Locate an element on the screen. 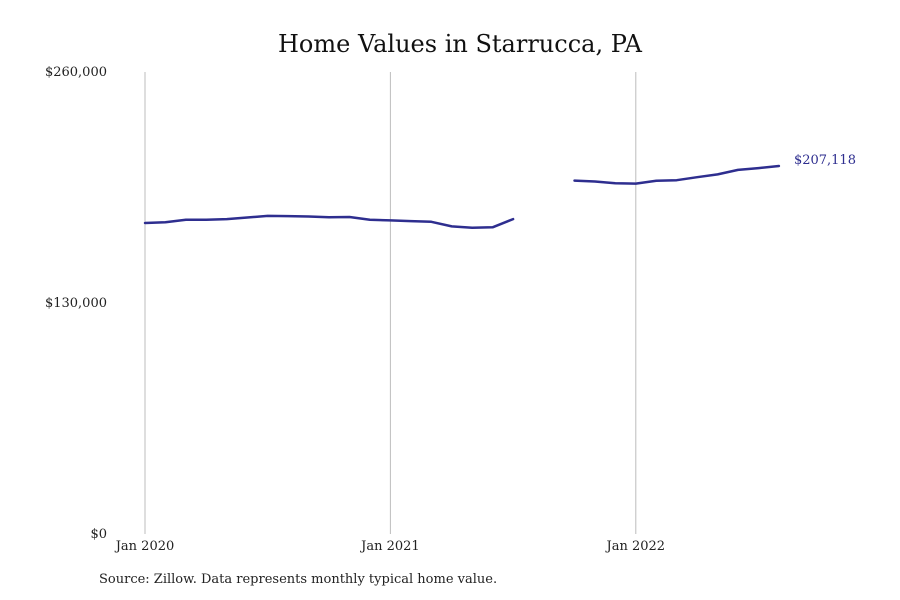 The width and height of the screenshot is (900, 600). x-tick-label: Jan 2022 is located at coordinates (635, 546).